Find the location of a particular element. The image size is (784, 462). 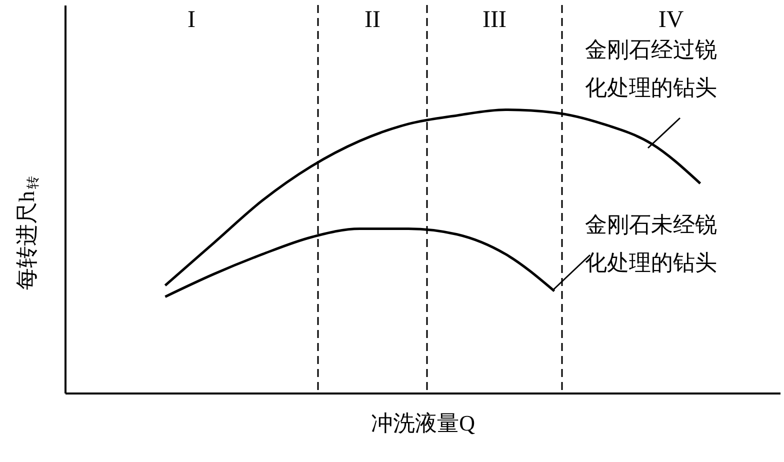

text: IV is located at coordinates (671, 20).